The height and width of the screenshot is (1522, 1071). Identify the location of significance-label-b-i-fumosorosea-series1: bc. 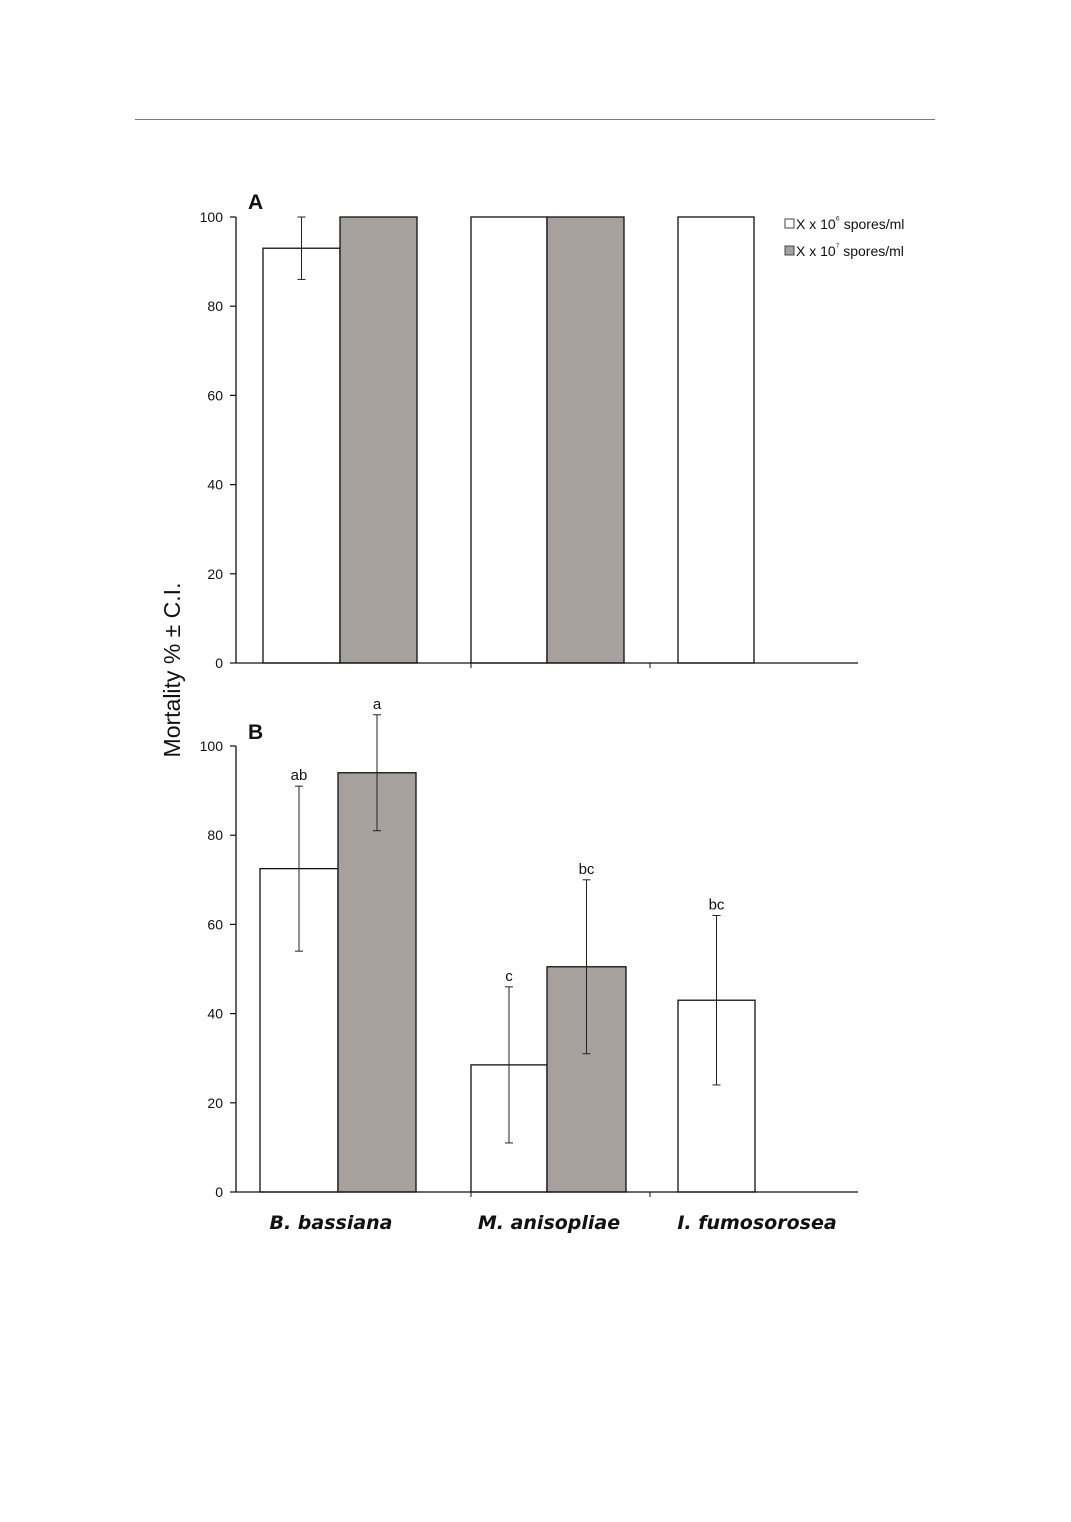
(717, 904).